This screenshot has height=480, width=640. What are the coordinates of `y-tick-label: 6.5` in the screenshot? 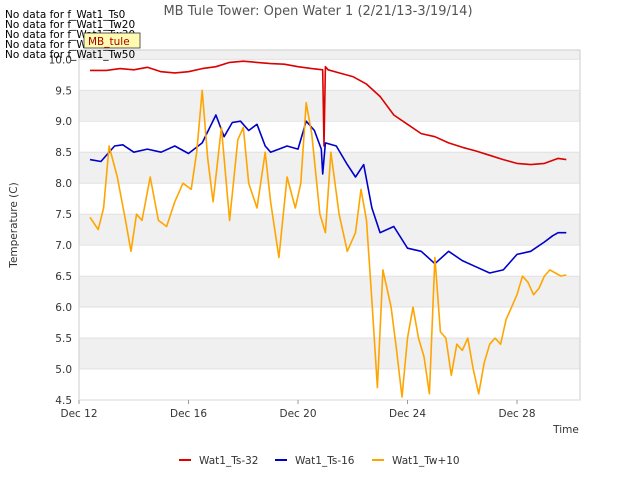 It's located at (63, 277).